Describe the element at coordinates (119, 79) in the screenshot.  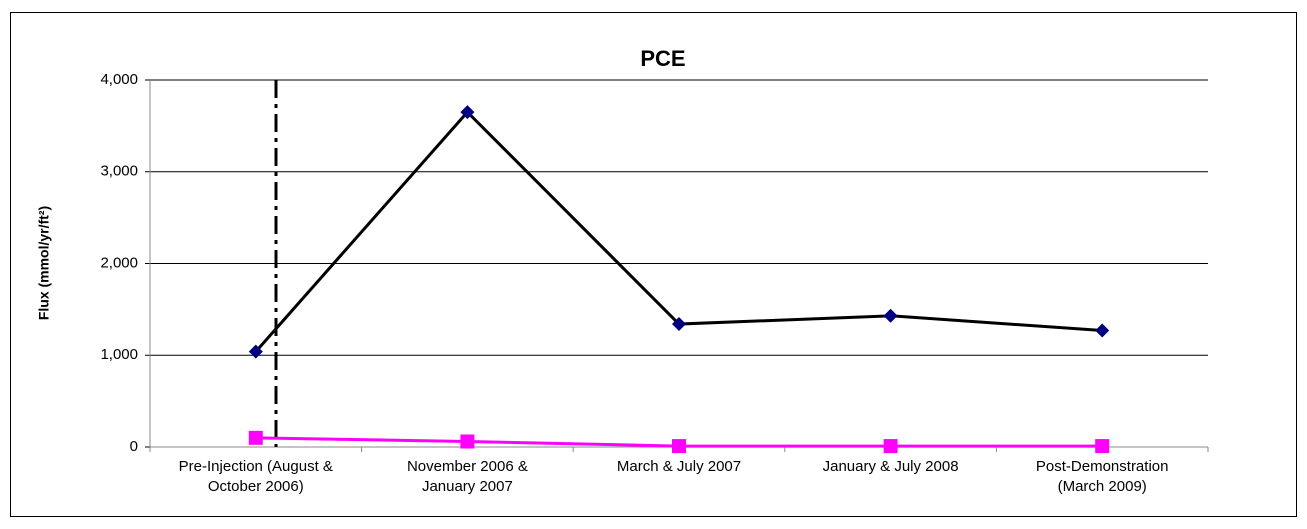
I see `y-tick-label: 4,000` at that location.